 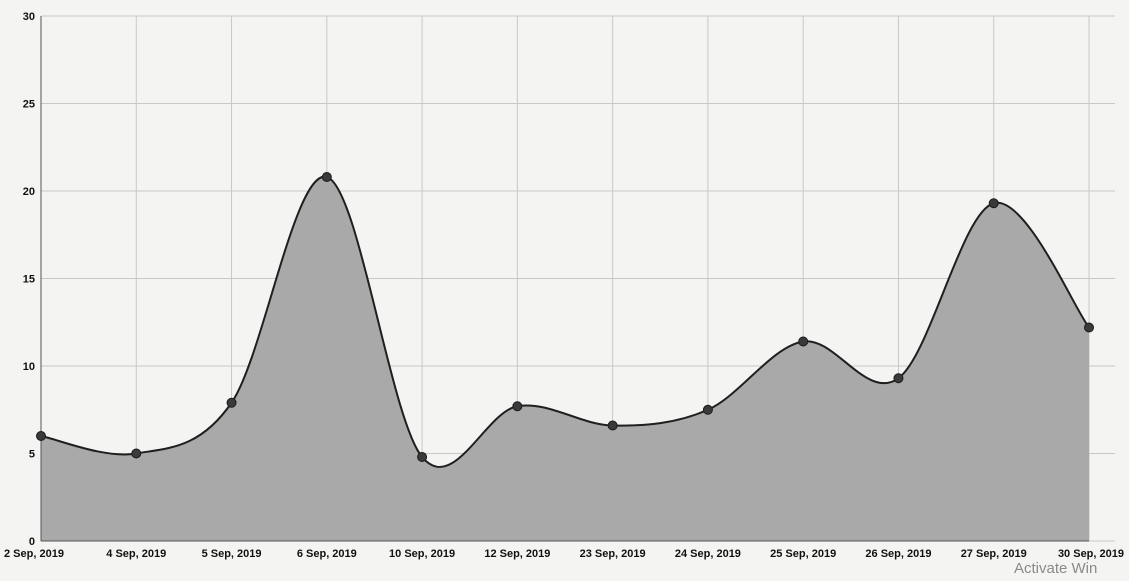 I want to click on y-tick-label: 30, so click(x=29, y=17).